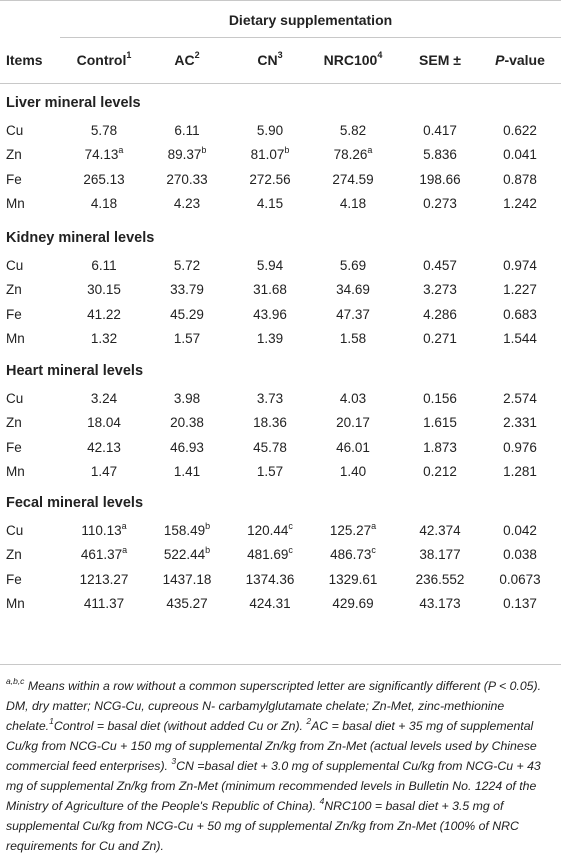 Image resolution: width=561 pixels, height=856 pixels. What do you see at coordinates (353, 603) in the screenshot?
I see `cell-value: 429.69` at bounding box center [353, 603].